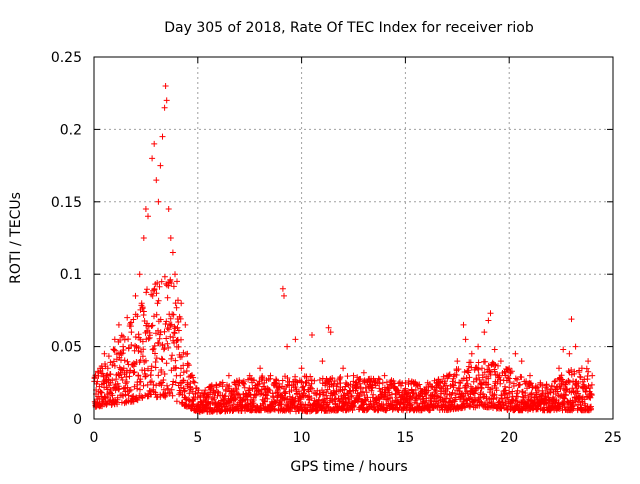 The width and height of the screenshot is (640, 484). I want to click on y-tick-label: 0.2, so click(71, 130).